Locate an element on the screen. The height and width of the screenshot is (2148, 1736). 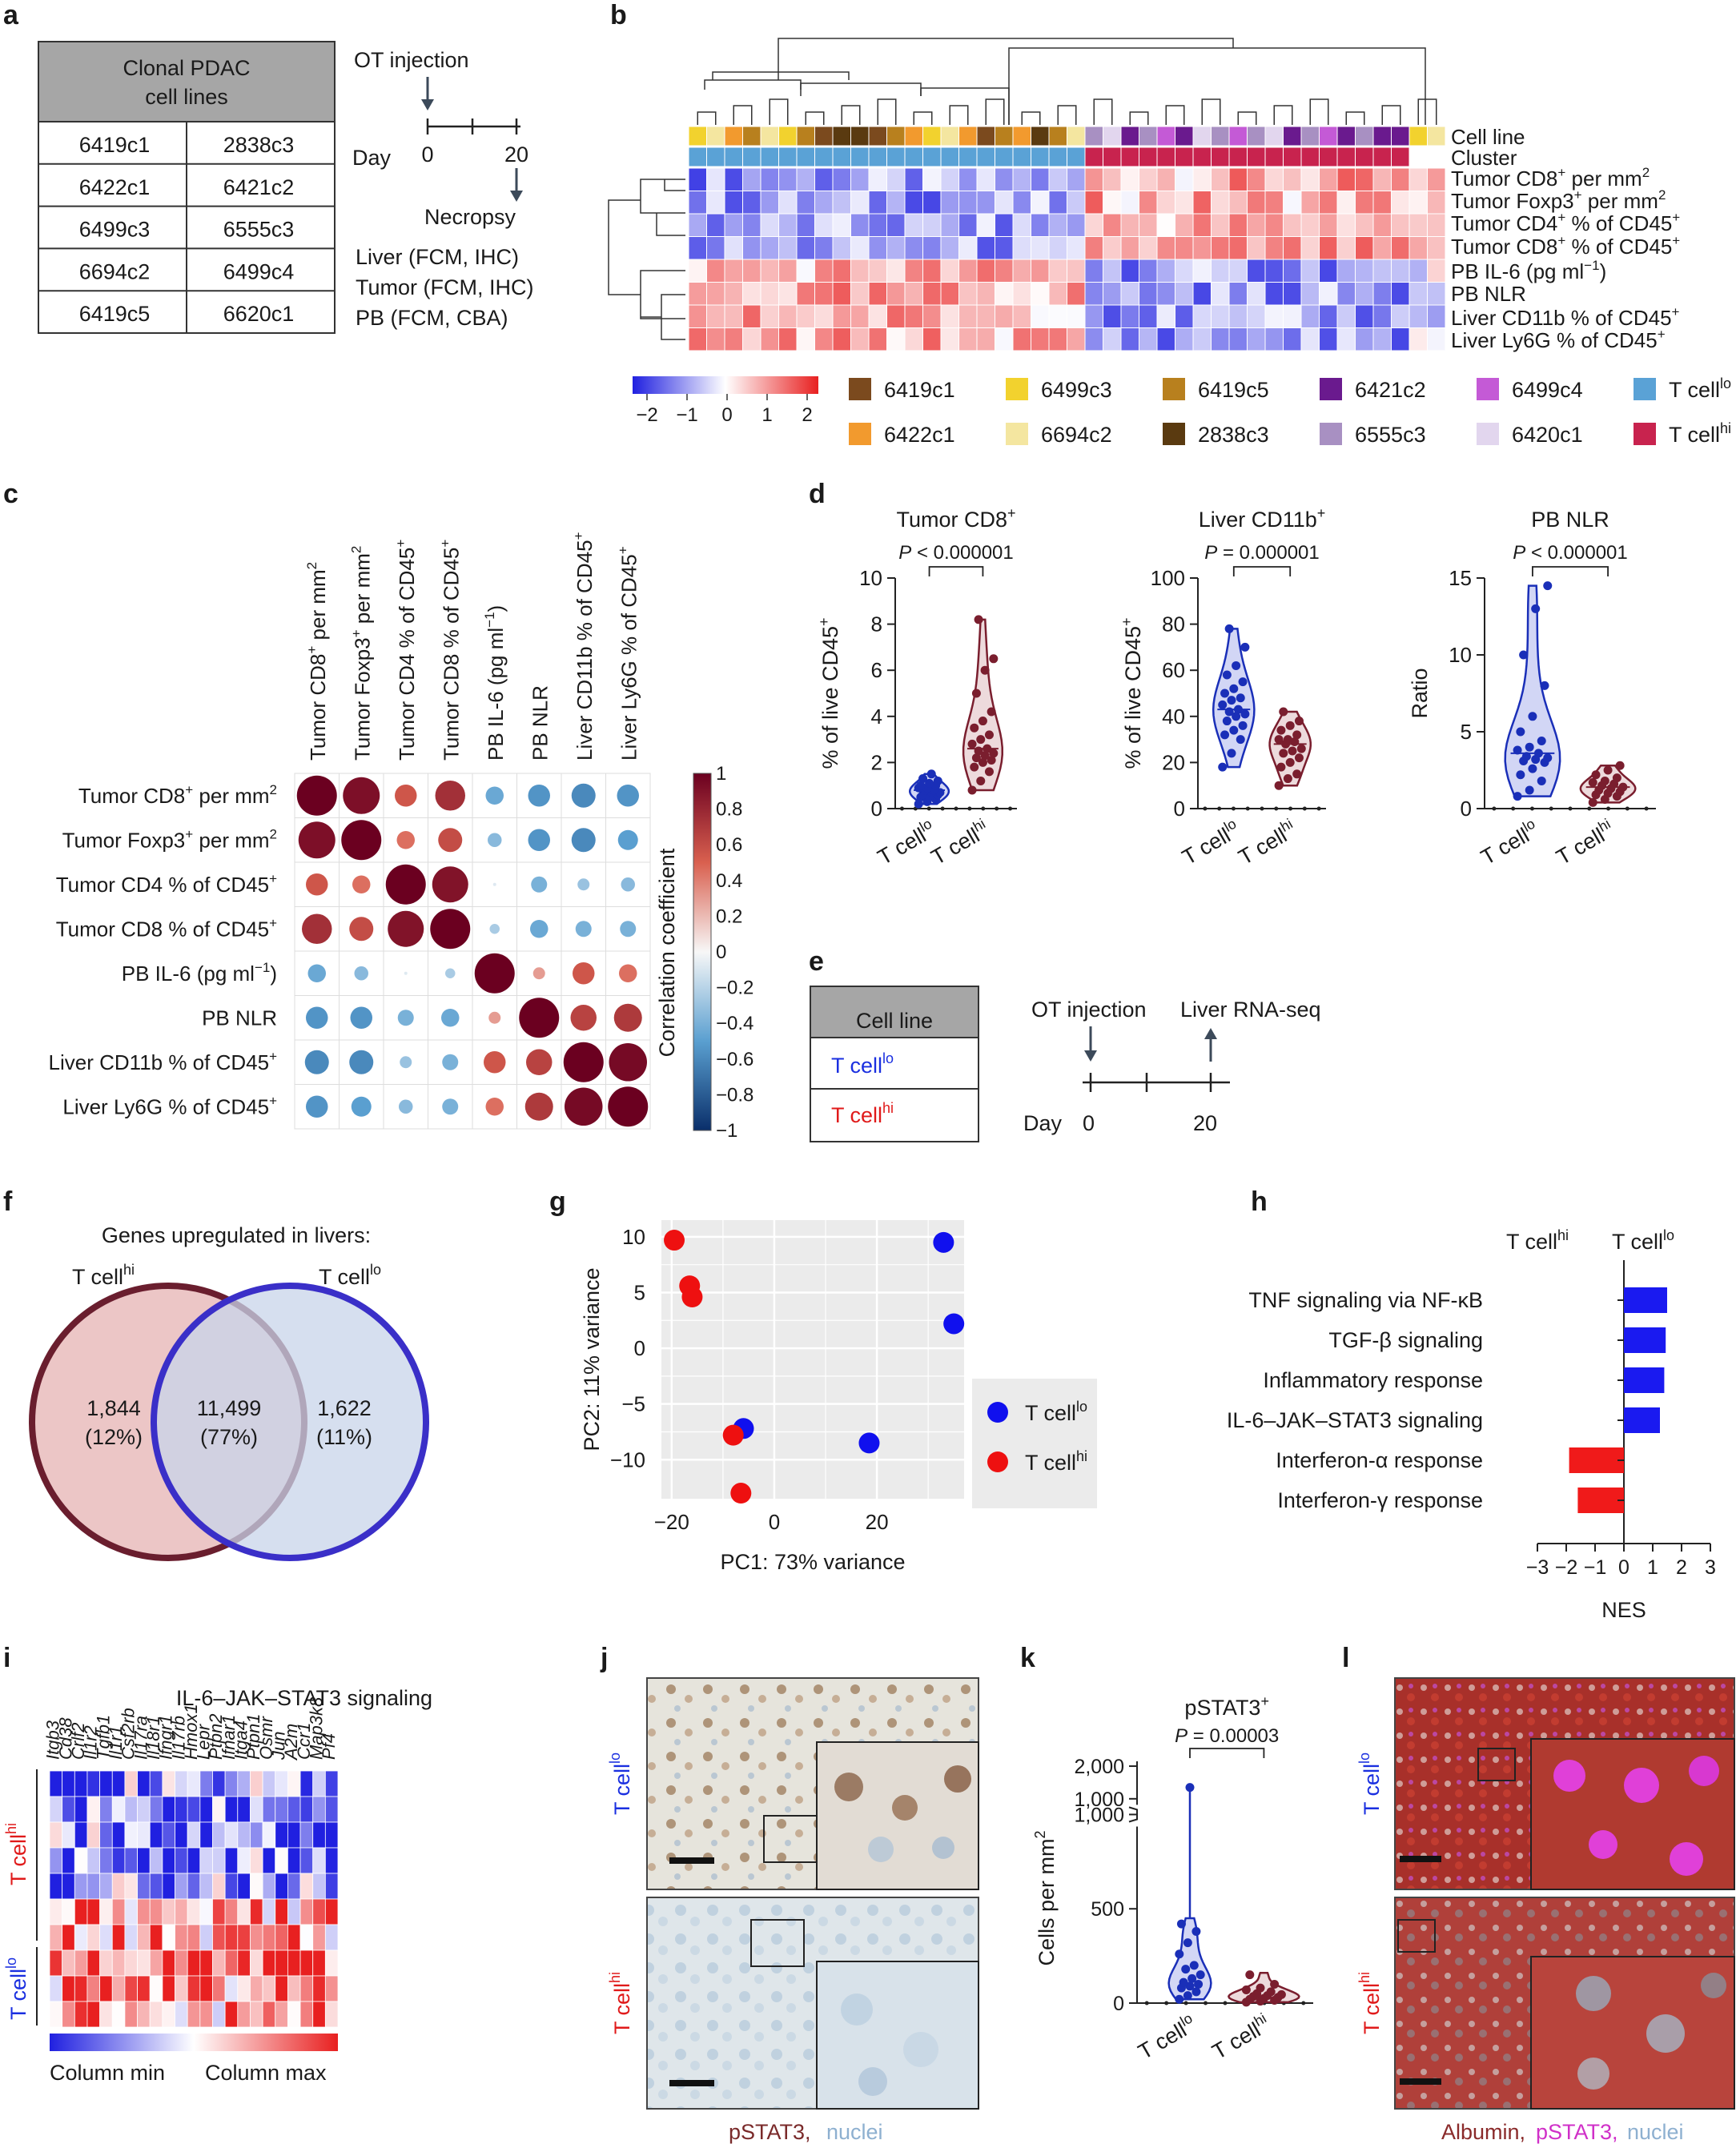
e-row-hi-sup: hi is located at coordinates (888, 1108).